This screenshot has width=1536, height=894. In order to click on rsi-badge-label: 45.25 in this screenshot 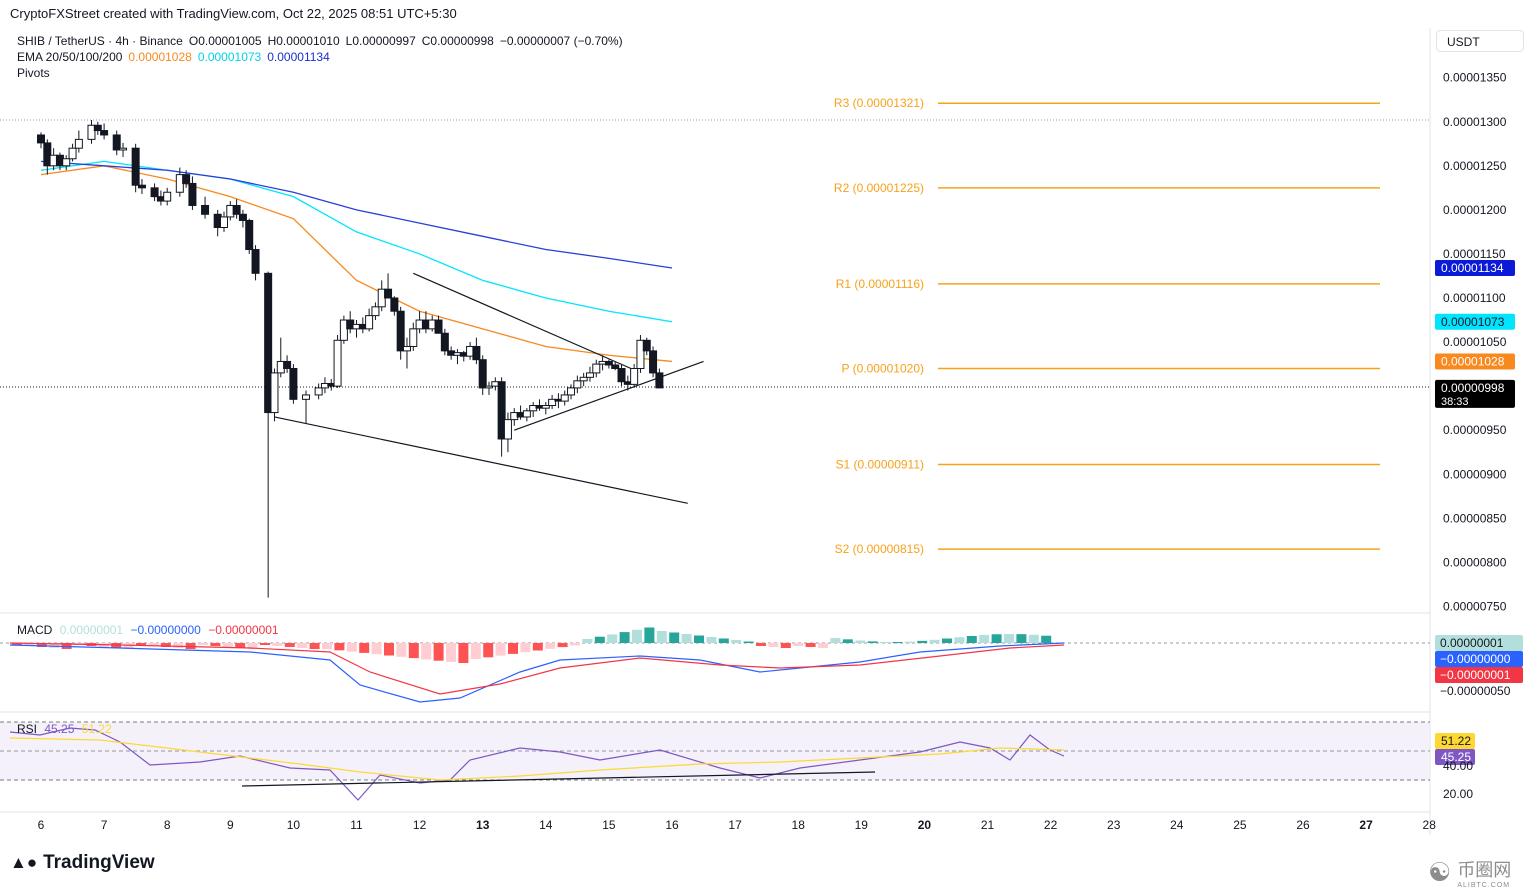, I will do `click(1456, 757)`.